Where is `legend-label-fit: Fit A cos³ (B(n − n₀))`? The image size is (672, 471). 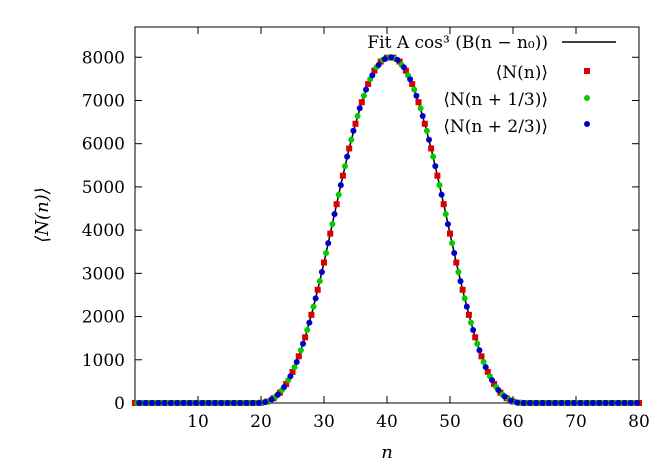 legend-label-fit: Fit A cos³ (B(n − n₀)) is located at coordinates (457, 43).